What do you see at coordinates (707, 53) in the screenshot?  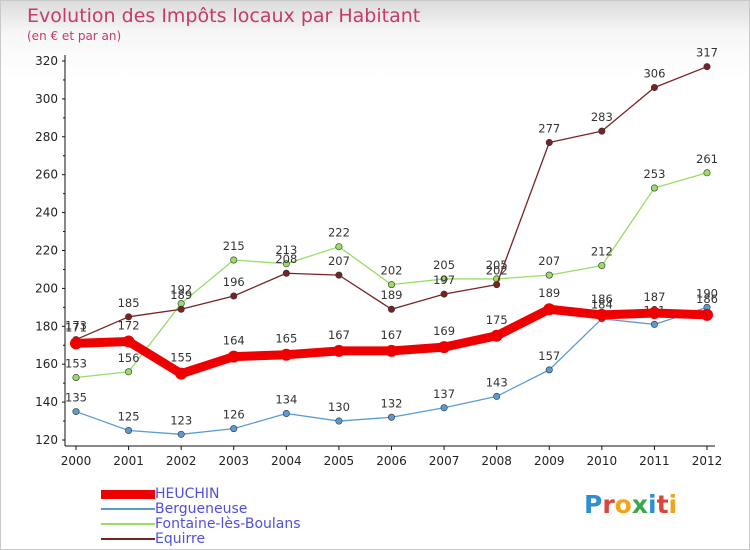 I see `data-label-equirre: 317` at bounding box center [707, 53].